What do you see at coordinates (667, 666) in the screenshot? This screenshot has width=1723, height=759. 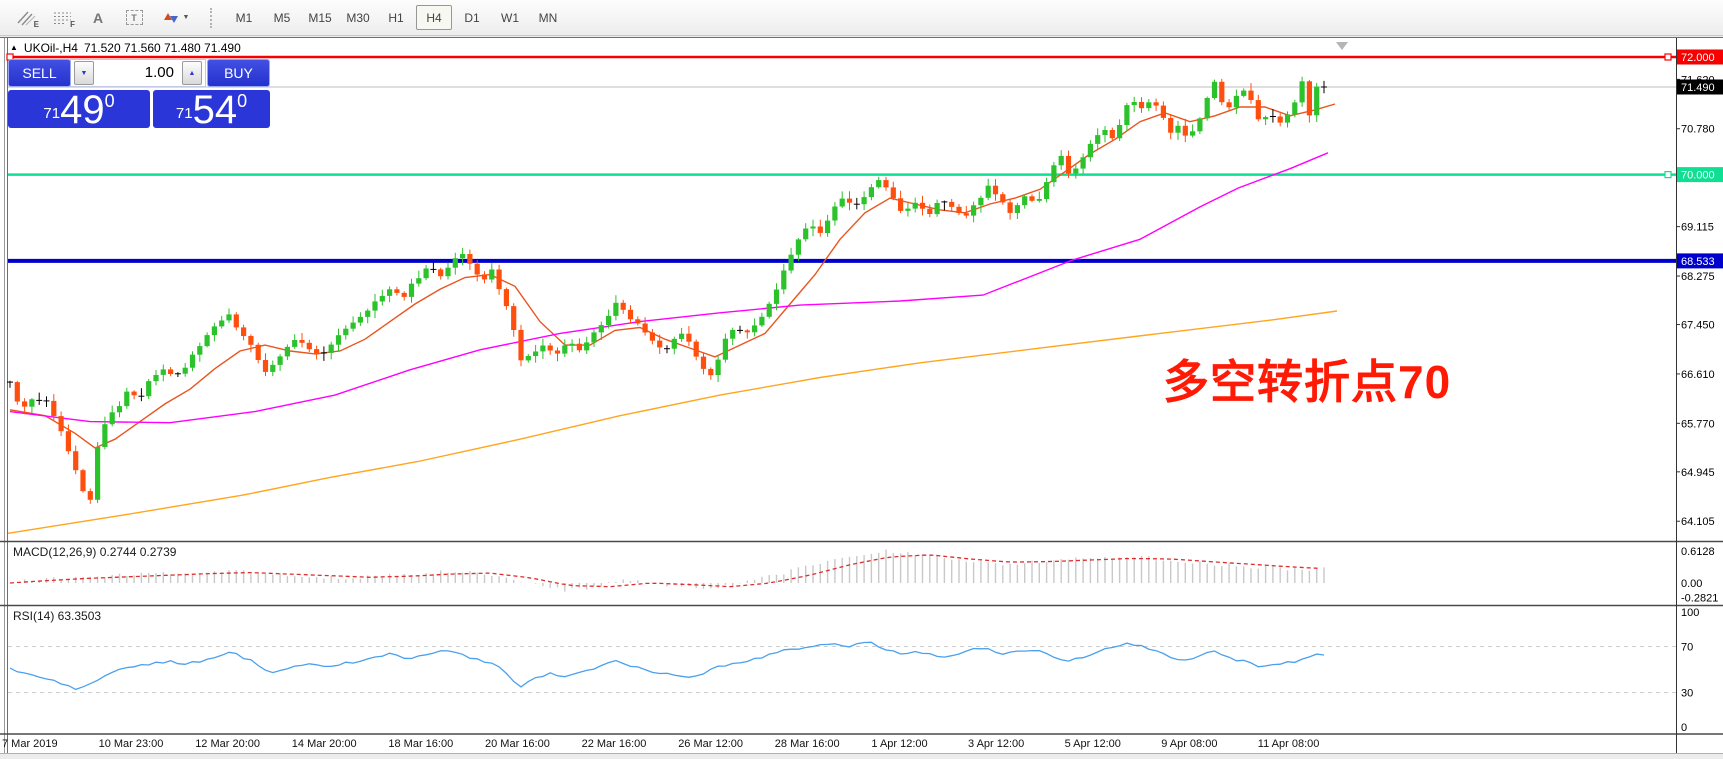 I see `rsi-line` at bounding box center [667, 666].